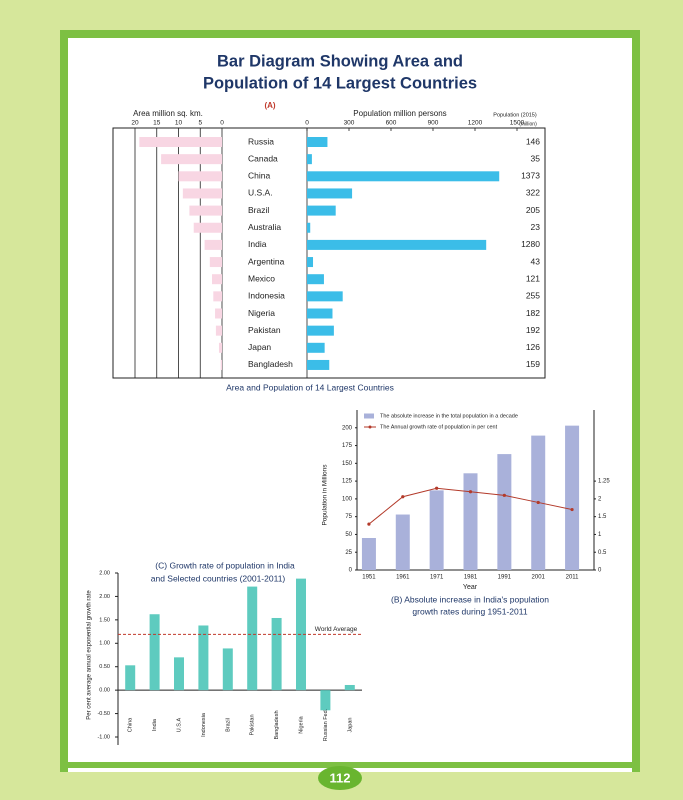  I want to click on x-tick-label: 2001, so click(539, 578).